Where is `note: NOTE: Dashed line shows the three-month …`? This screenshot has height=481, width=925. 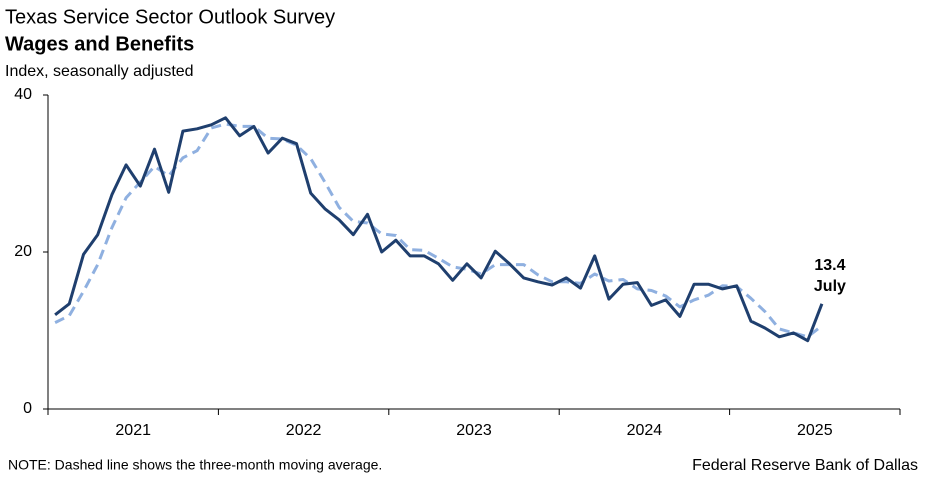
note: NOTE: Dashed line shows the three-month … is located at coordinates (195, 465).